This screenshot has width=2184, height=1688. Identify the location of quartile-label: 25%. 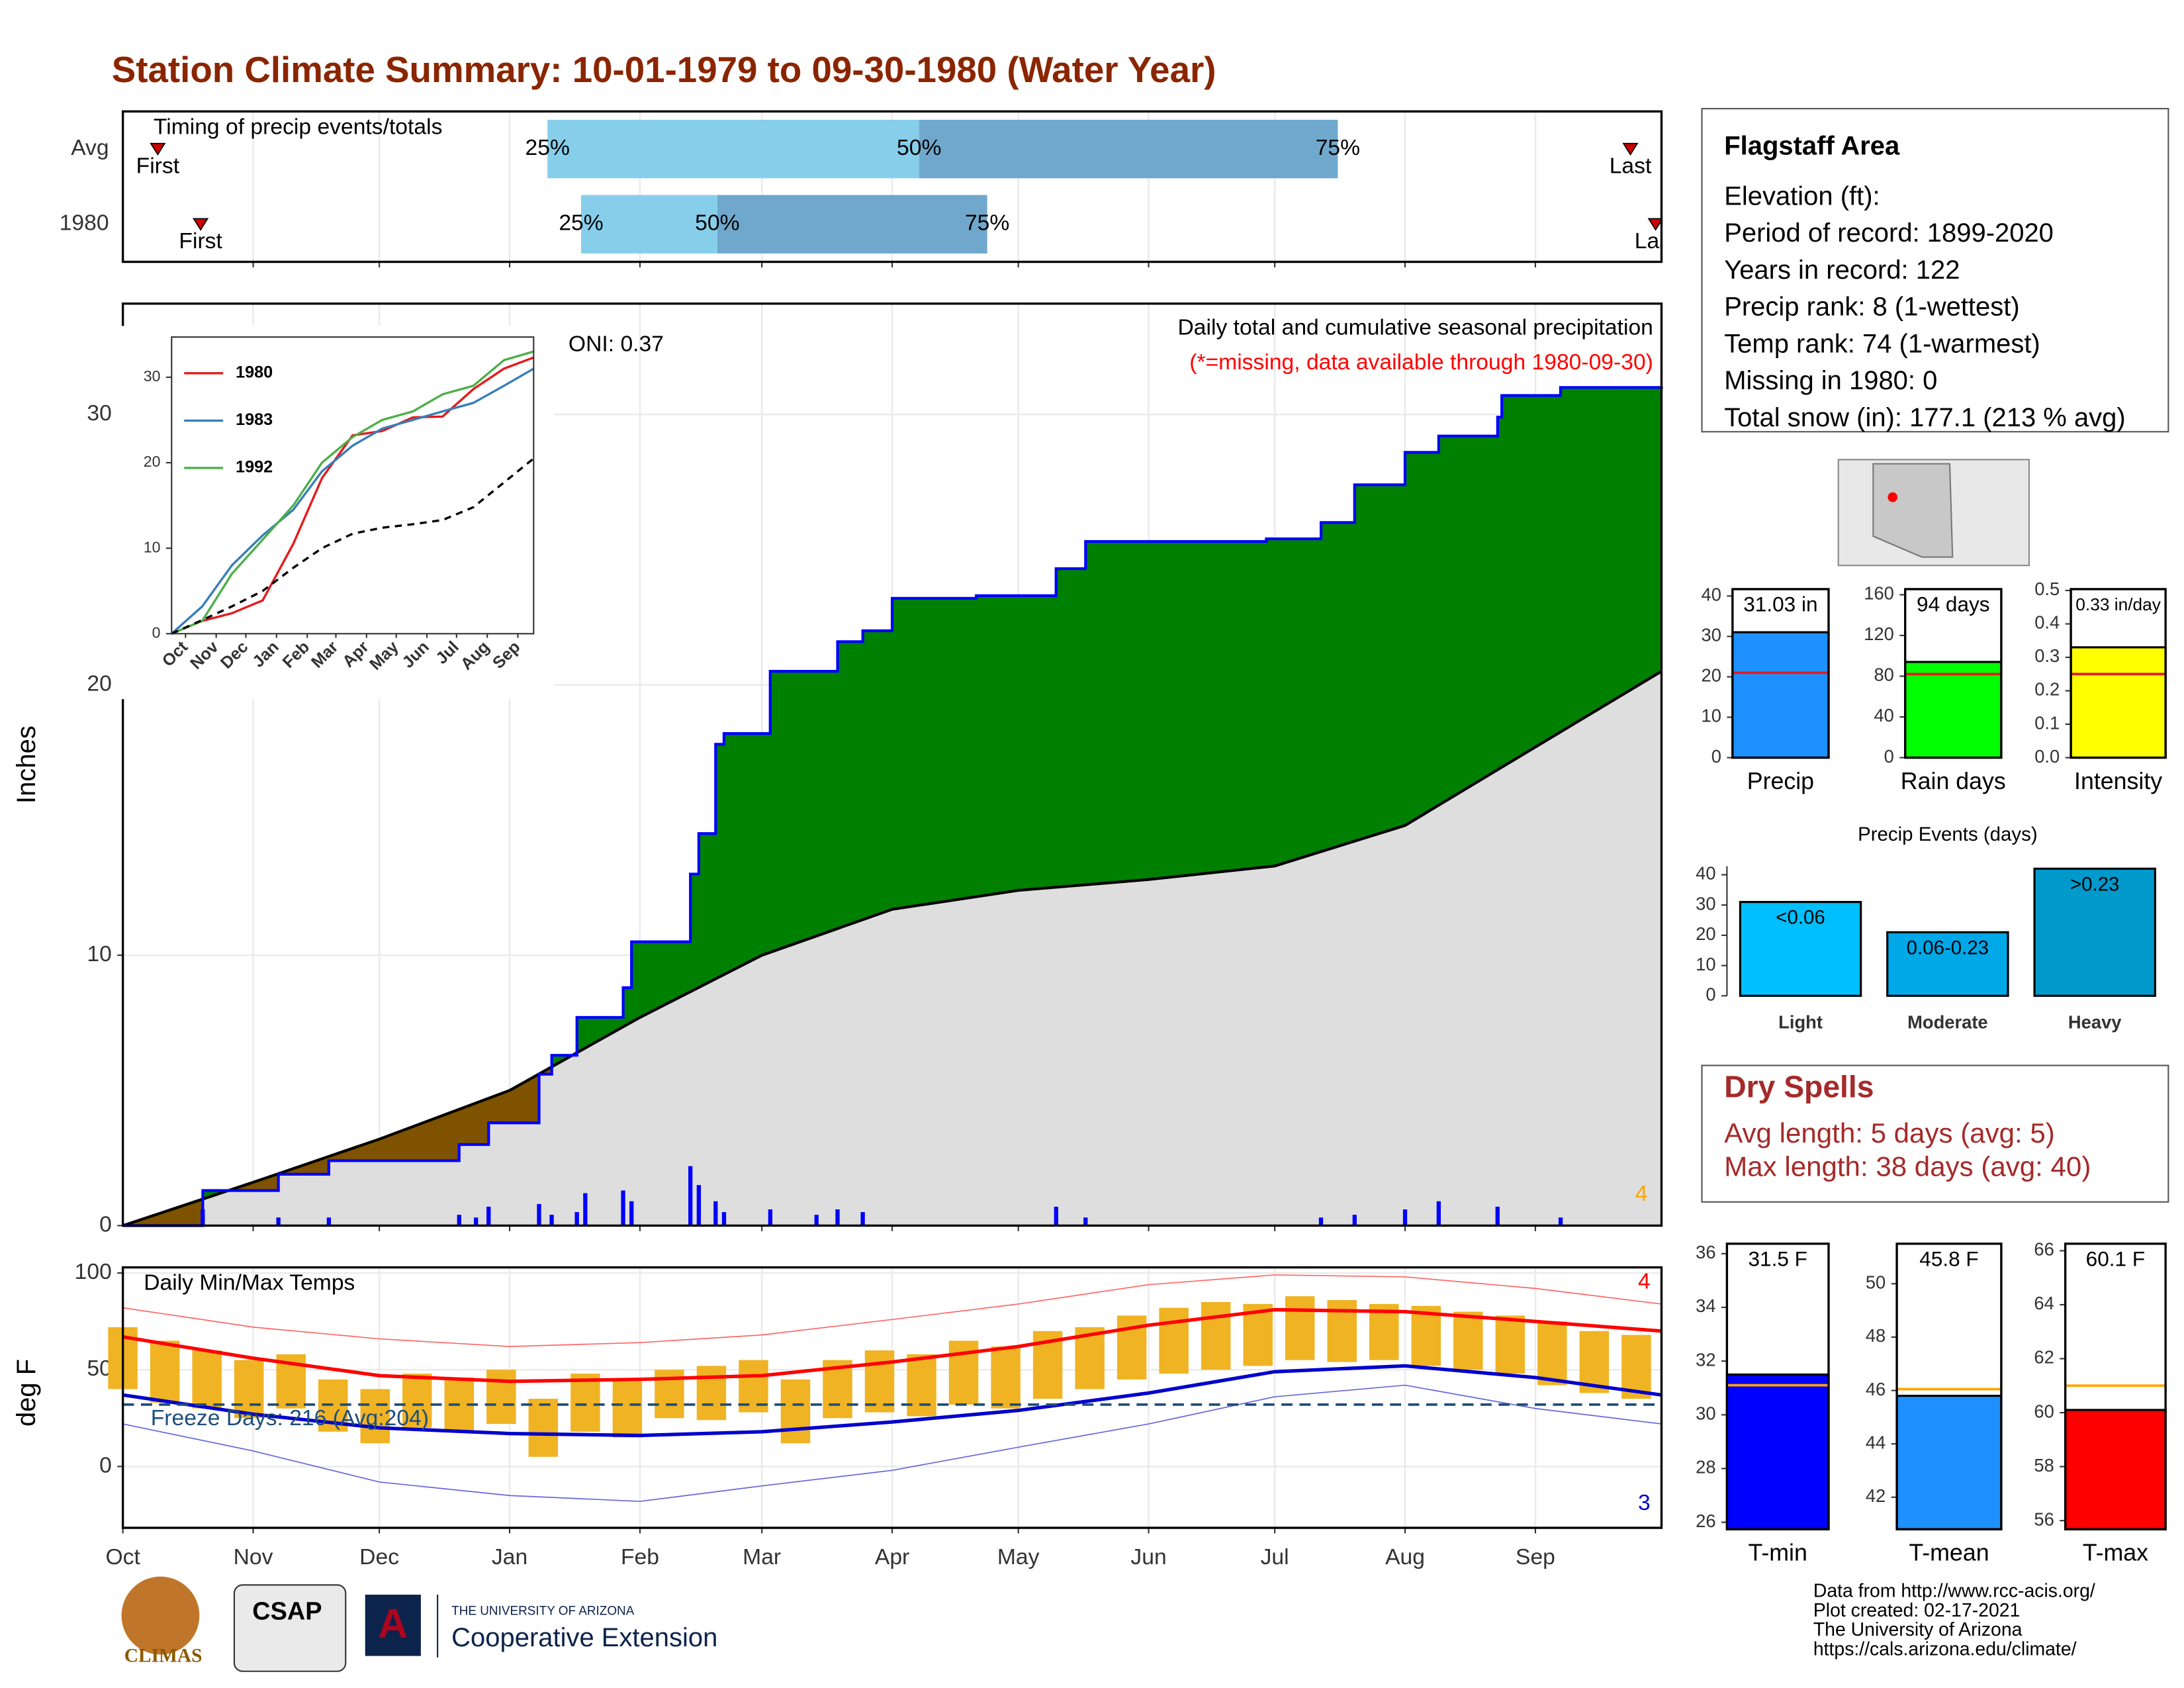
(547, 148).